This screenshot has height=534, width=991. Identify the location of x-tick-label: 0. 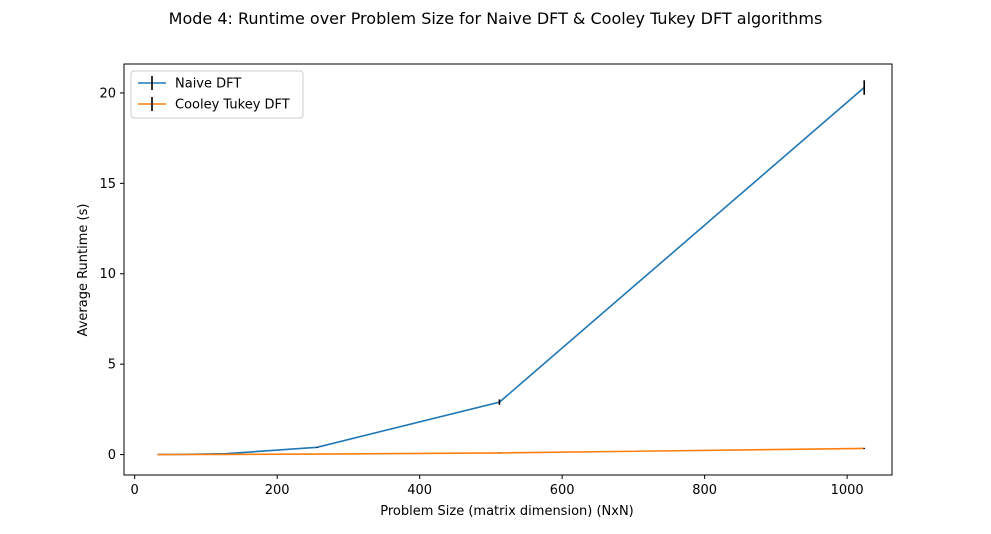
(135, 490).